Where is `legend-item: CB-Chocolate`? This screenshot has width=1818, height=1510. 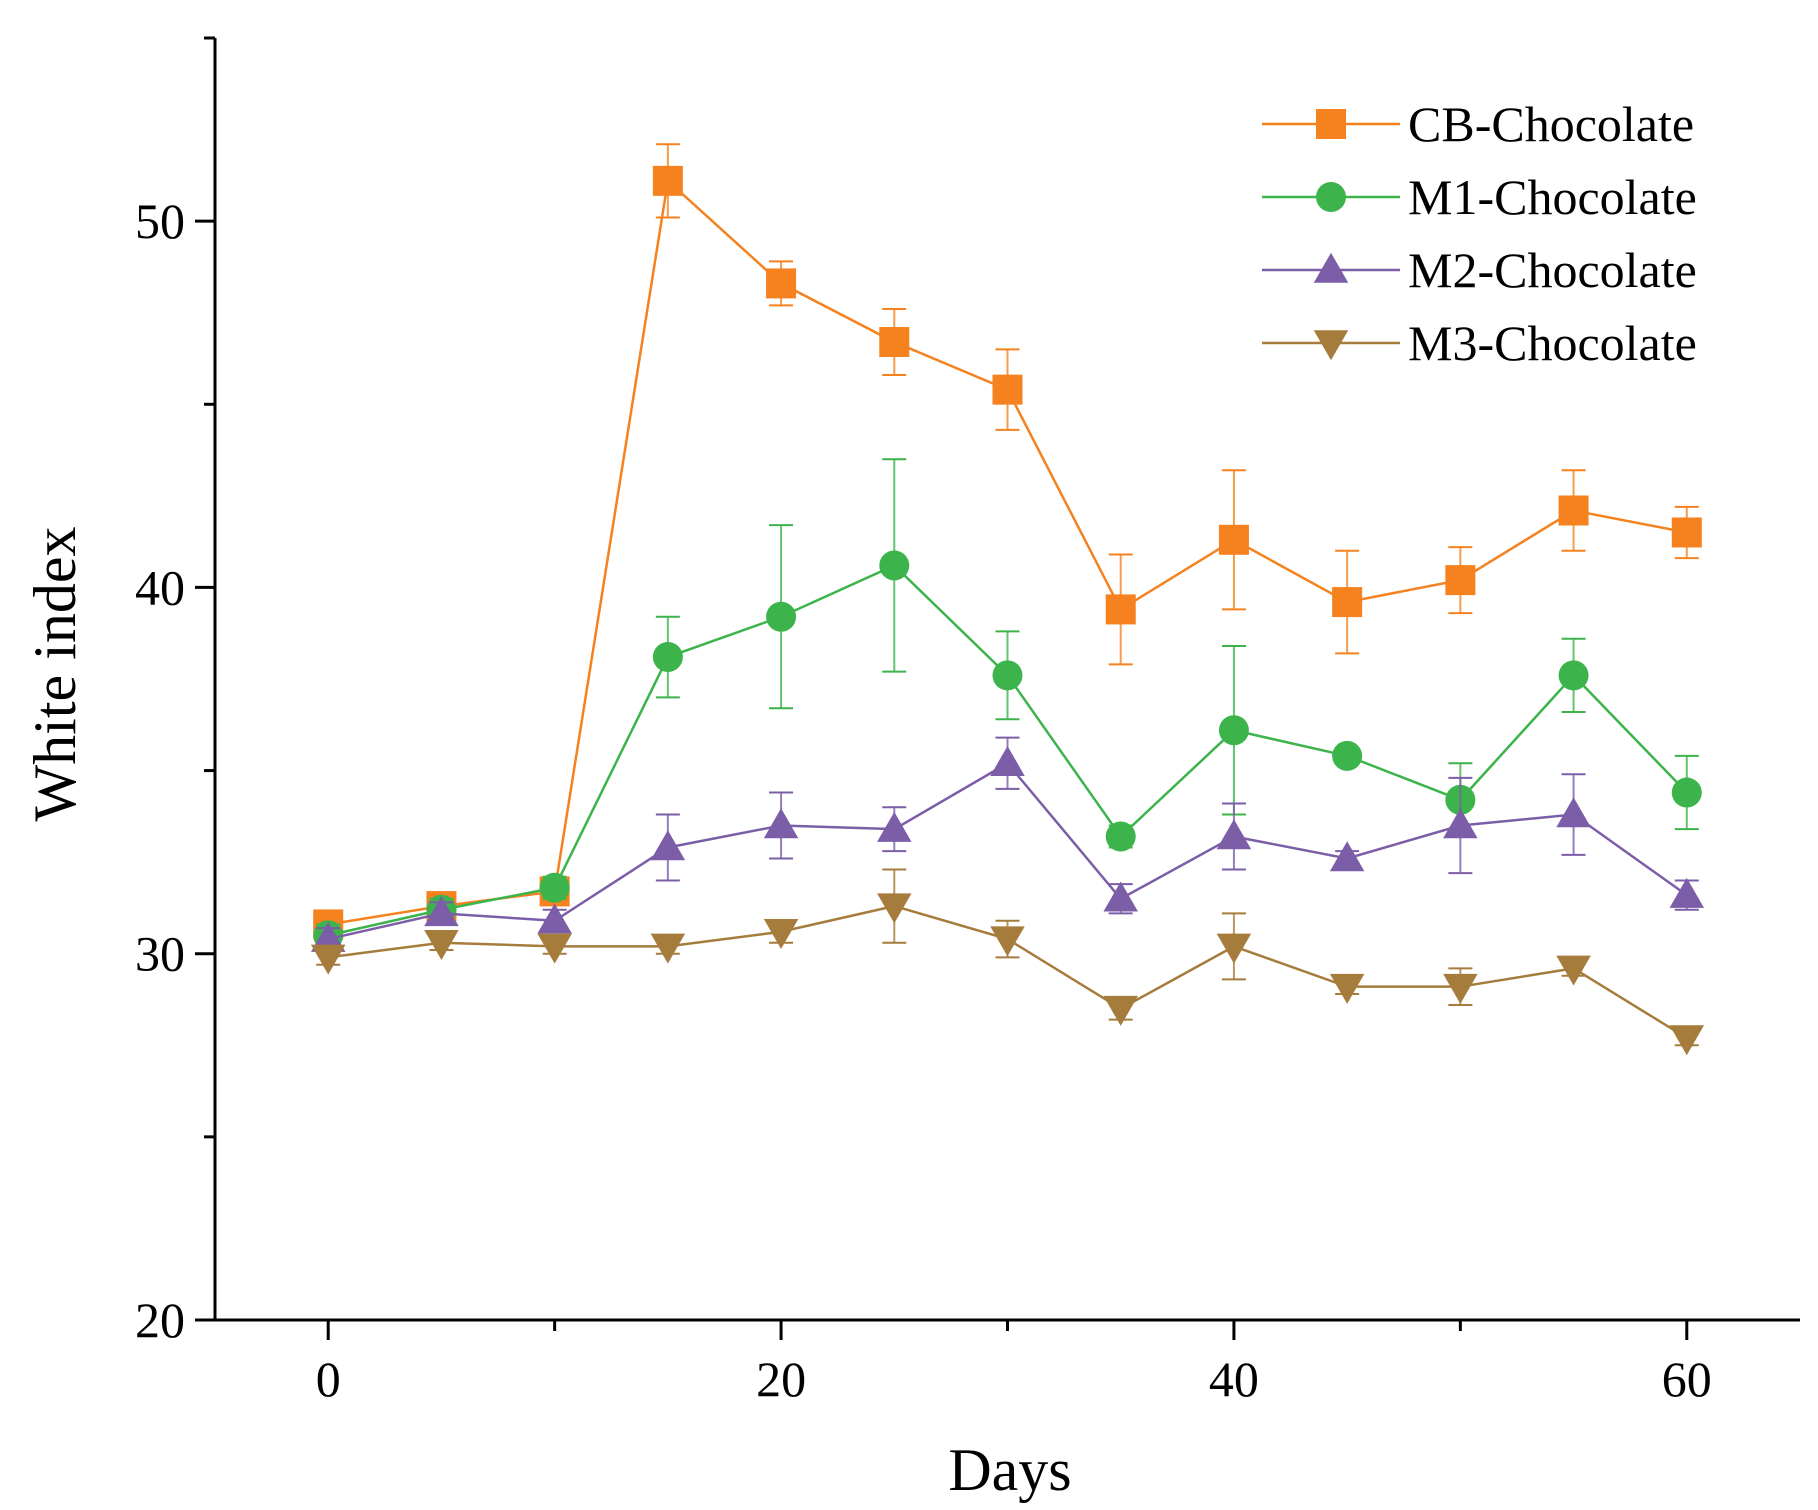
legend-item: CB-Chocolate is located at coordinates (1478, 124).